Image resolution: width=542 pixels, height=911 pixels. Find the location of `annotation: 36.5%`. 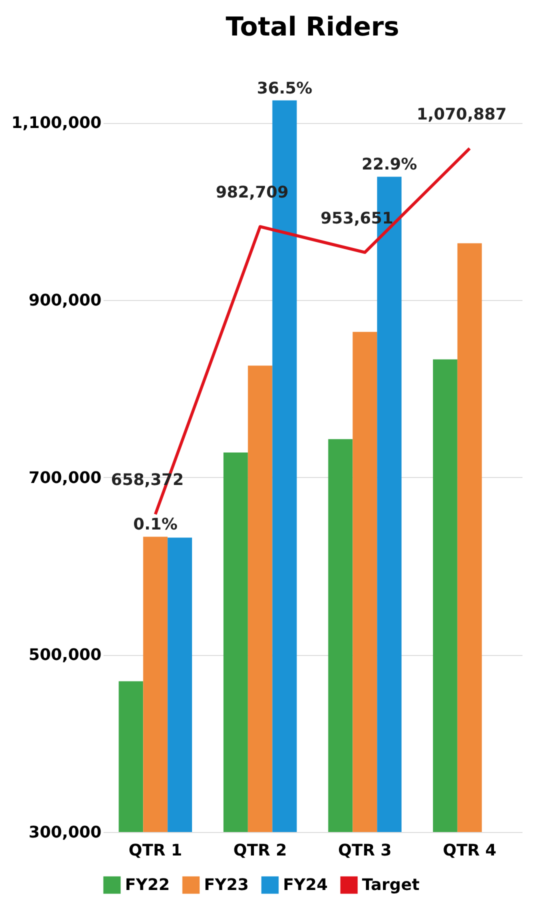

annotation: 36.5% is located at coordinates (284, 88).